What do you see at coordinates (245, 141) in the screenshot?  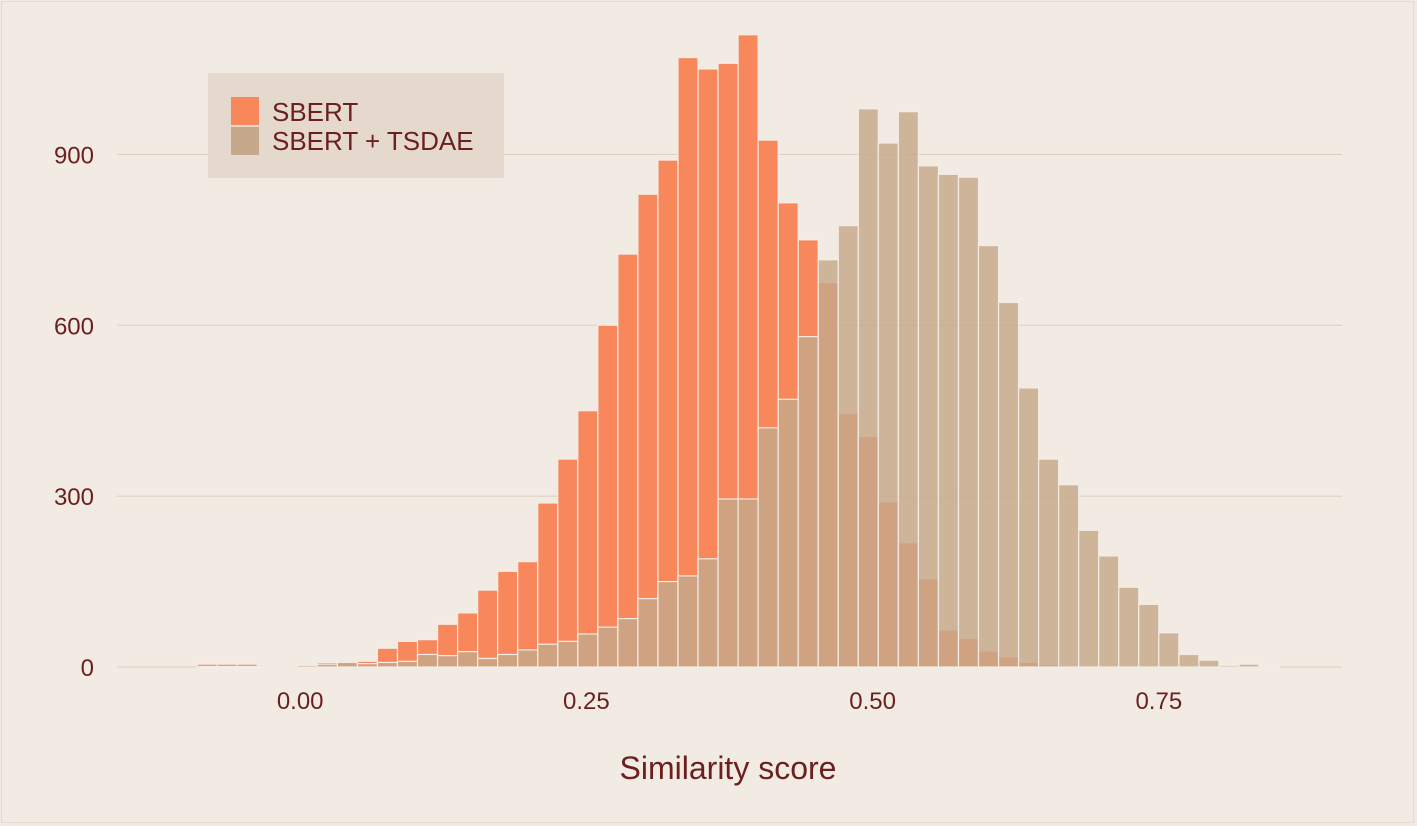 I see `legend-swatch-sbert-tsdae` at bounding box center [245, 141].